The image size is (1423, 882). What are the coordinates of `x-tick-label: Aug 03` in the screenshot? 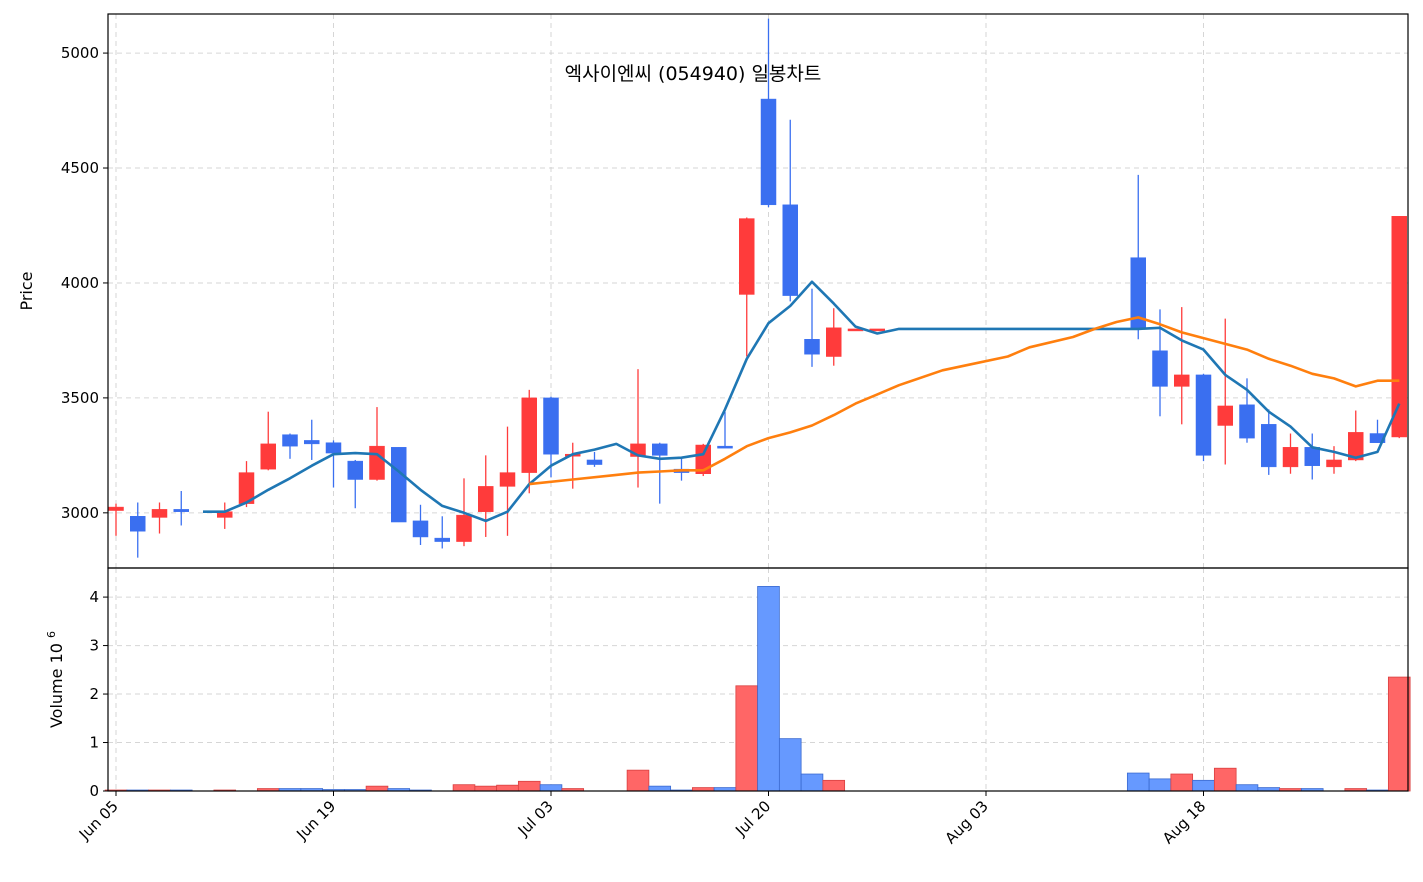 It's located at (967, 822).